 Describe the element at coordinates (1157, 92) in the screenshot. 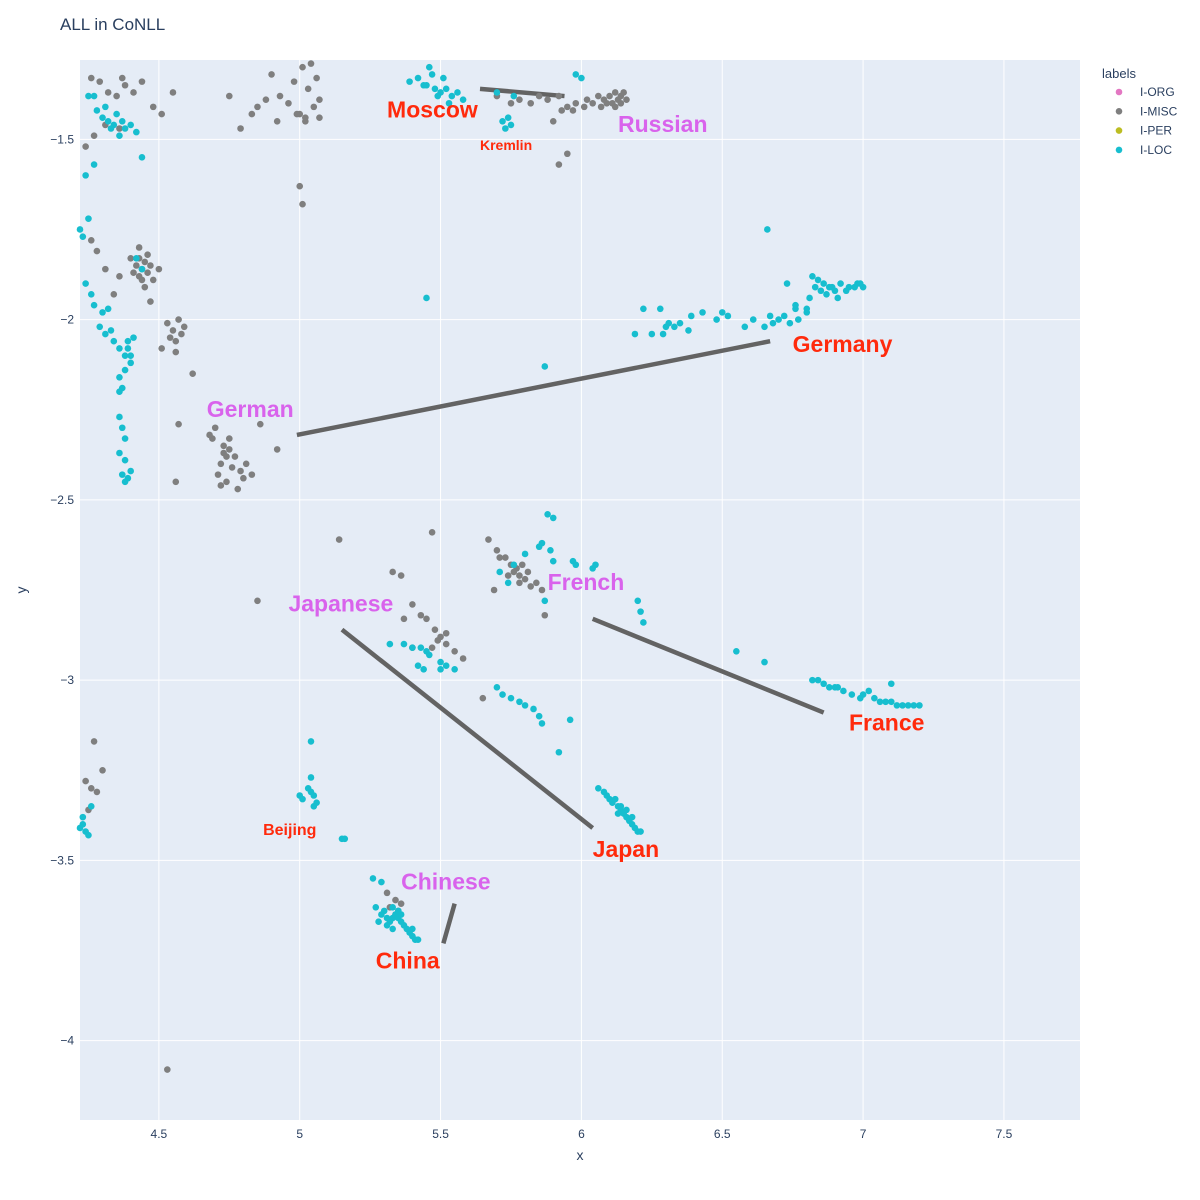

I see `legend-item-label: I-ORG` at that location.